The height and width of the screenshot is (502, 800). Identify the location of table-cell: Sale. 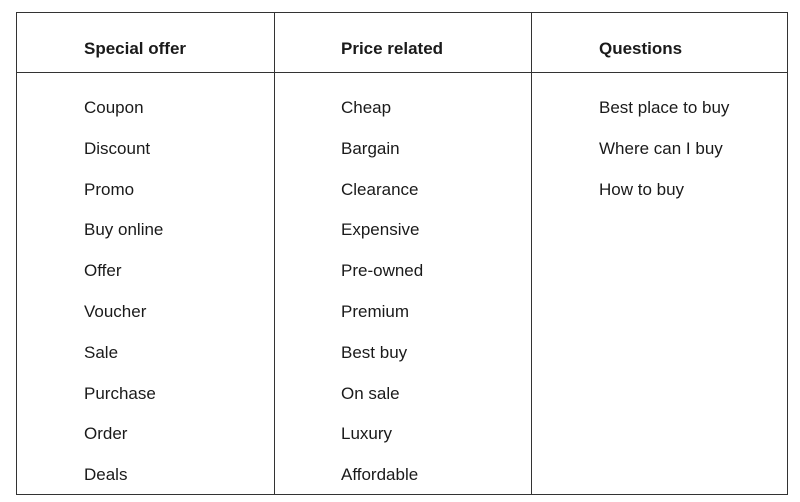
(101, 352).